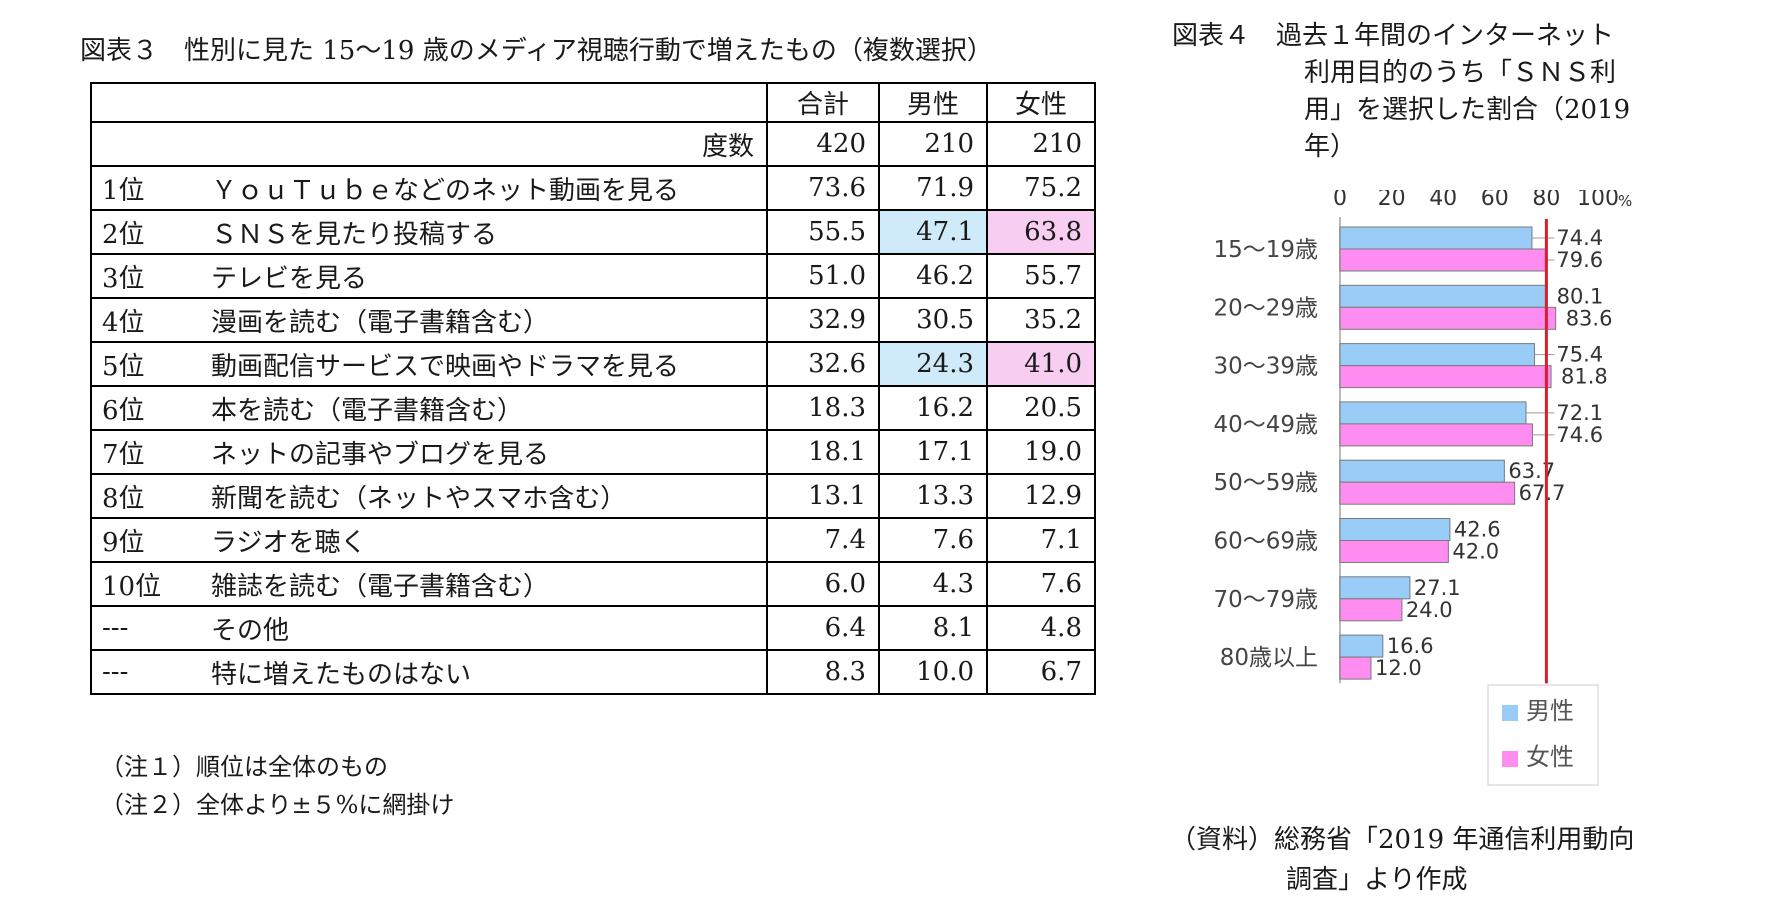 This screenshot has height=903, width=1786. Describe the element at coordinates (1041, 144) in the screenshot. I see `count-female: 210` at that location.